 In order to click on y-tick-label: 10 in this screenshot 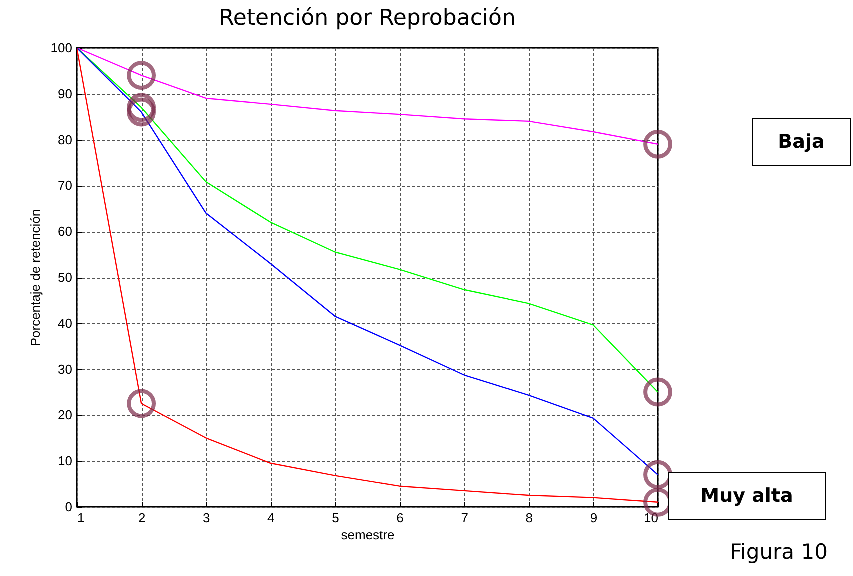, I will do `click(65, 461)`.